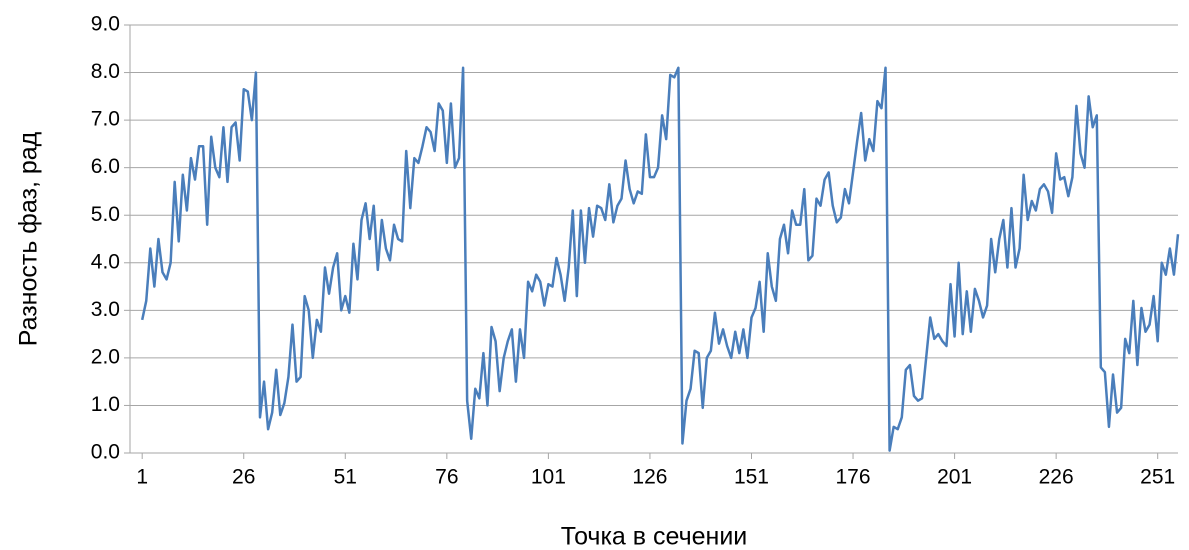  What do you see at coordinates (29, 238) in the screenshot?
I see `y-axis-title: Разность фаз, рад` at bounding box center [29, 238].